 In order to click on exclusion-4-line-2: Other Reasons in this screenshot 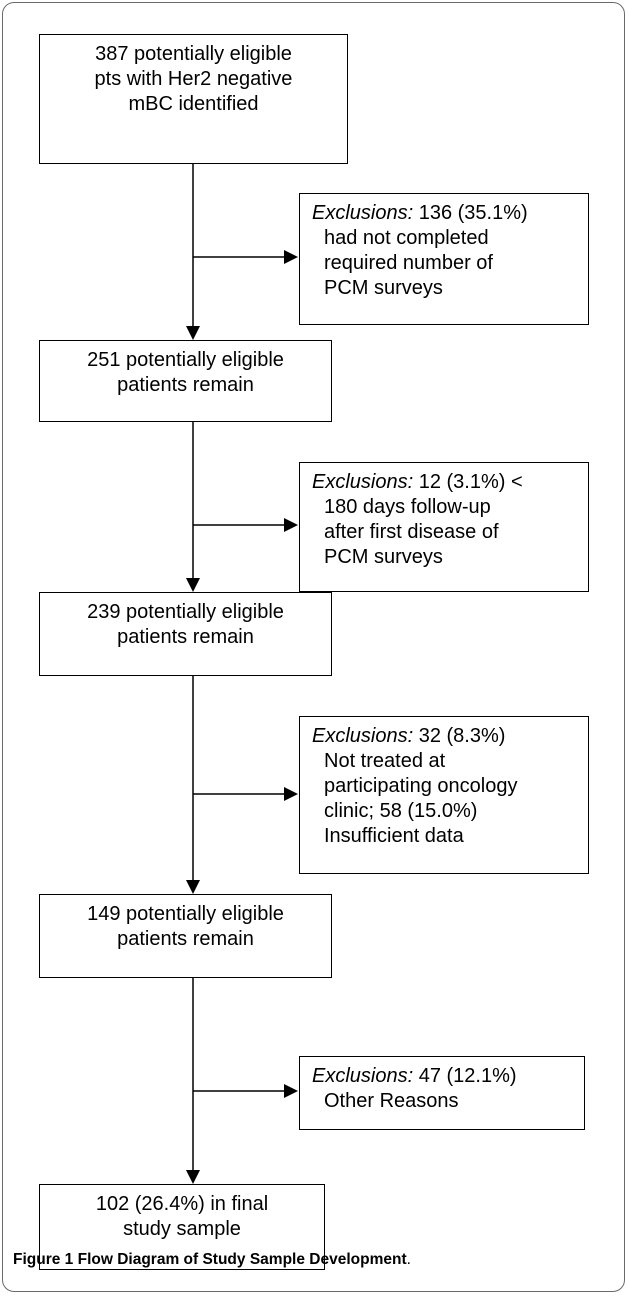, I will do `click(391, 1101)`.